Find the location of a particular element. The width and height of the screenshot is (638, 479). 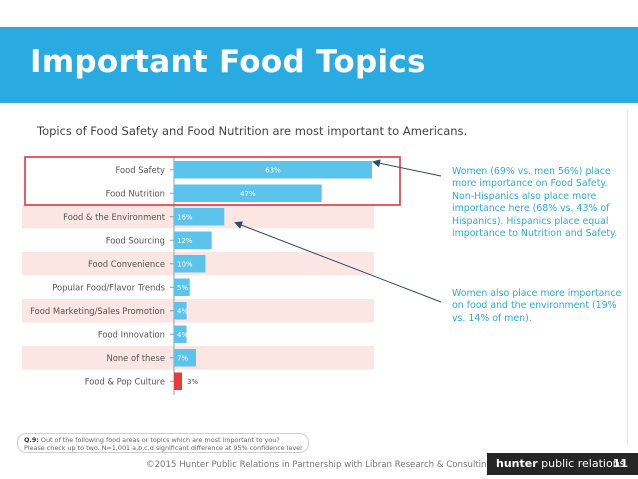

category-label: Food Marketing/Sales Promotion is located at coordinates (97, 311).